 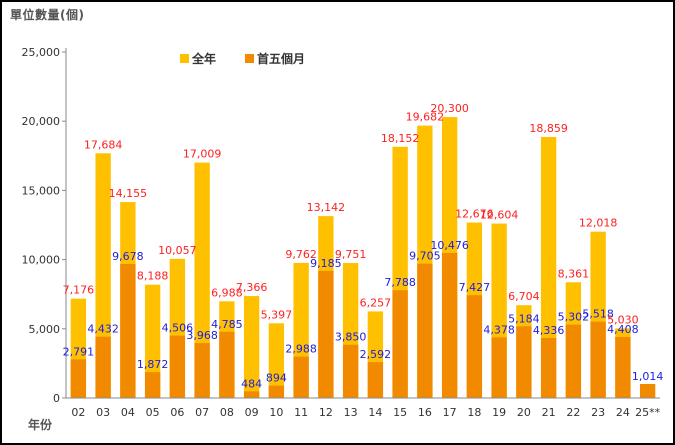 What do you see at coordinates (227, 324) in the screenshot?
I see `data-label-first-five-months: 4,785` at bounding box center [227, 324].